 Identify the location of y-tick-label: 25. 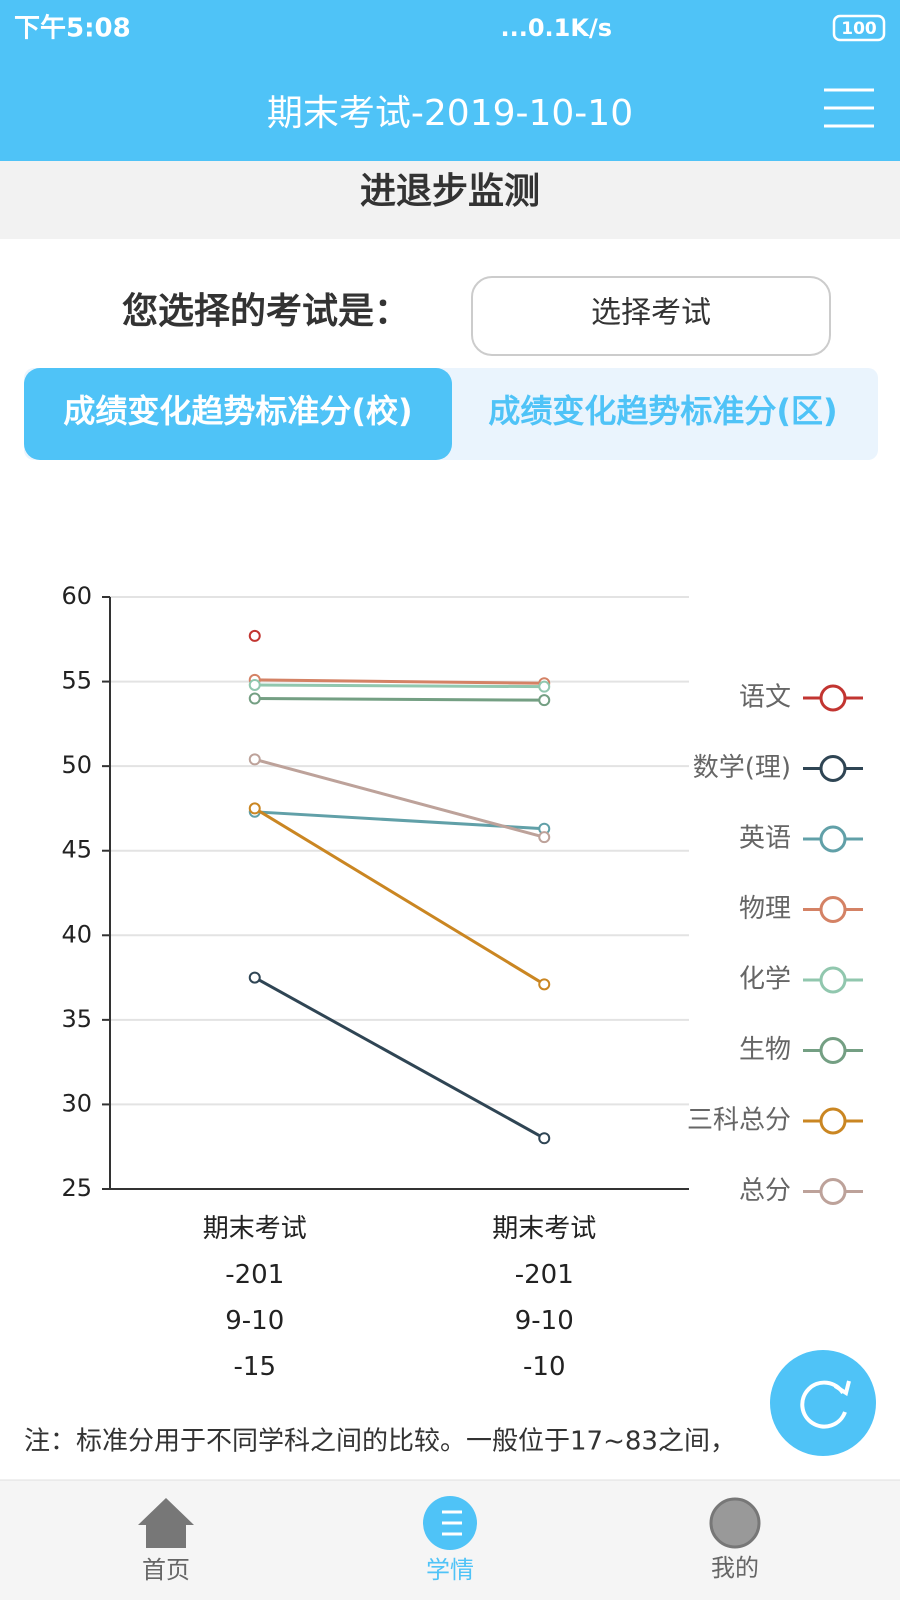
(76, 1188).